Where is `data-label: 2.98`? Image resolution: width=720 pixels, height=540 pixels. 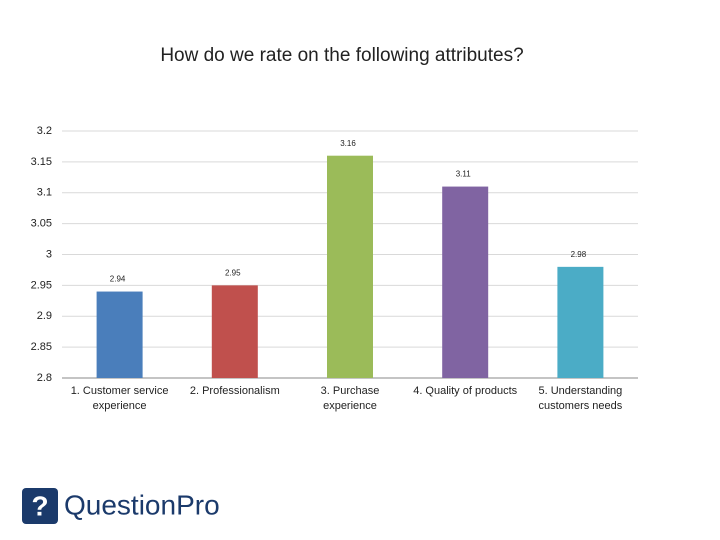
data-label: 2.98 is located at coordinates (579, 254).